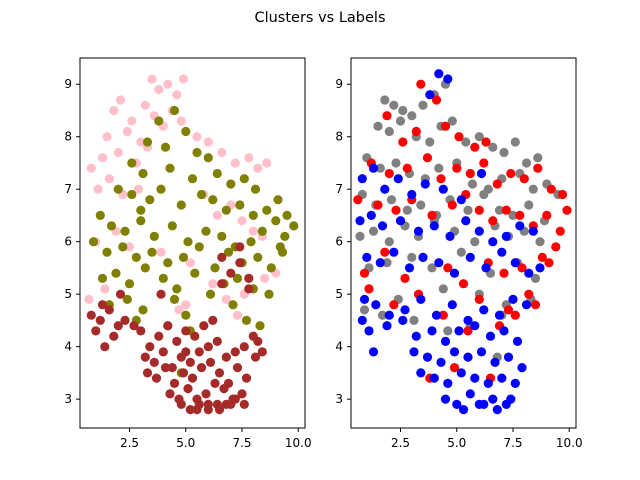 The width and height of the screenshot is (640, 480). What do you see at coordinates (68, 294) in the screenshot?
I see `y-tick-label: 5` at bounding box center [68, 294].